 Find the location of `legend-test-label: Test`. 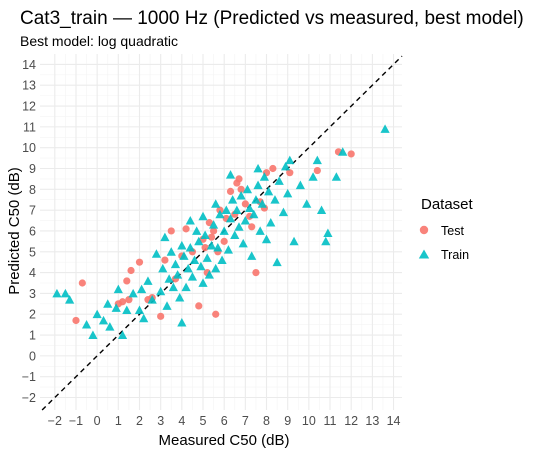

legend-test-label: Test is located at coordinates (452, 231).